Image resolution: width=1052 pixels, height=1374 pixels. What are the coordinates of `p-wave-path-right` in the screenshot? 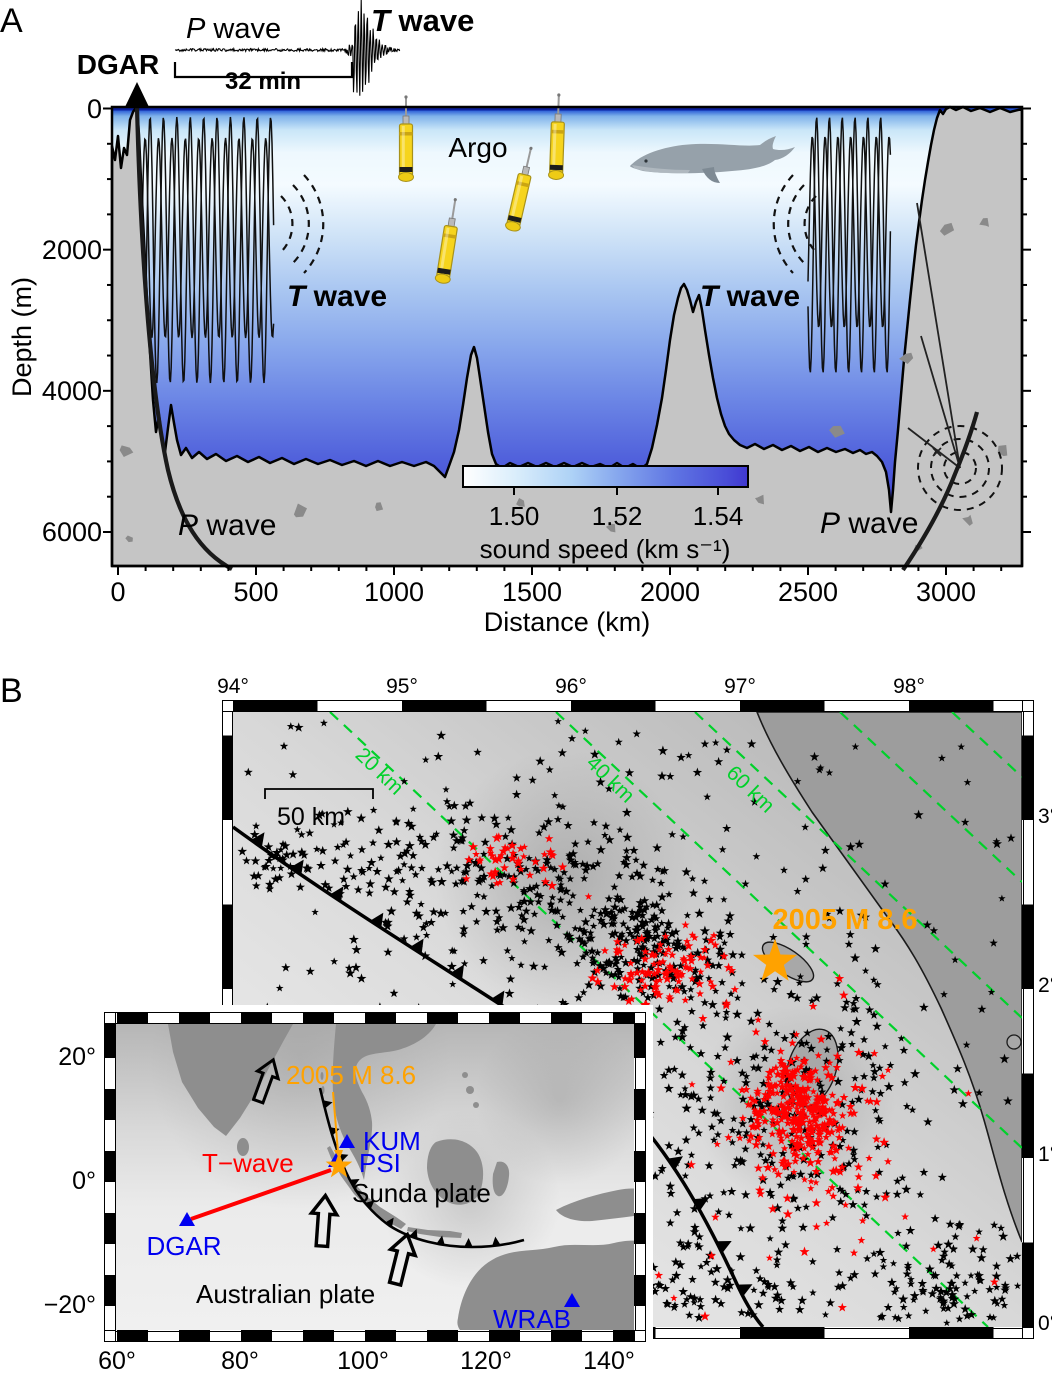 It's located at (940, 491).